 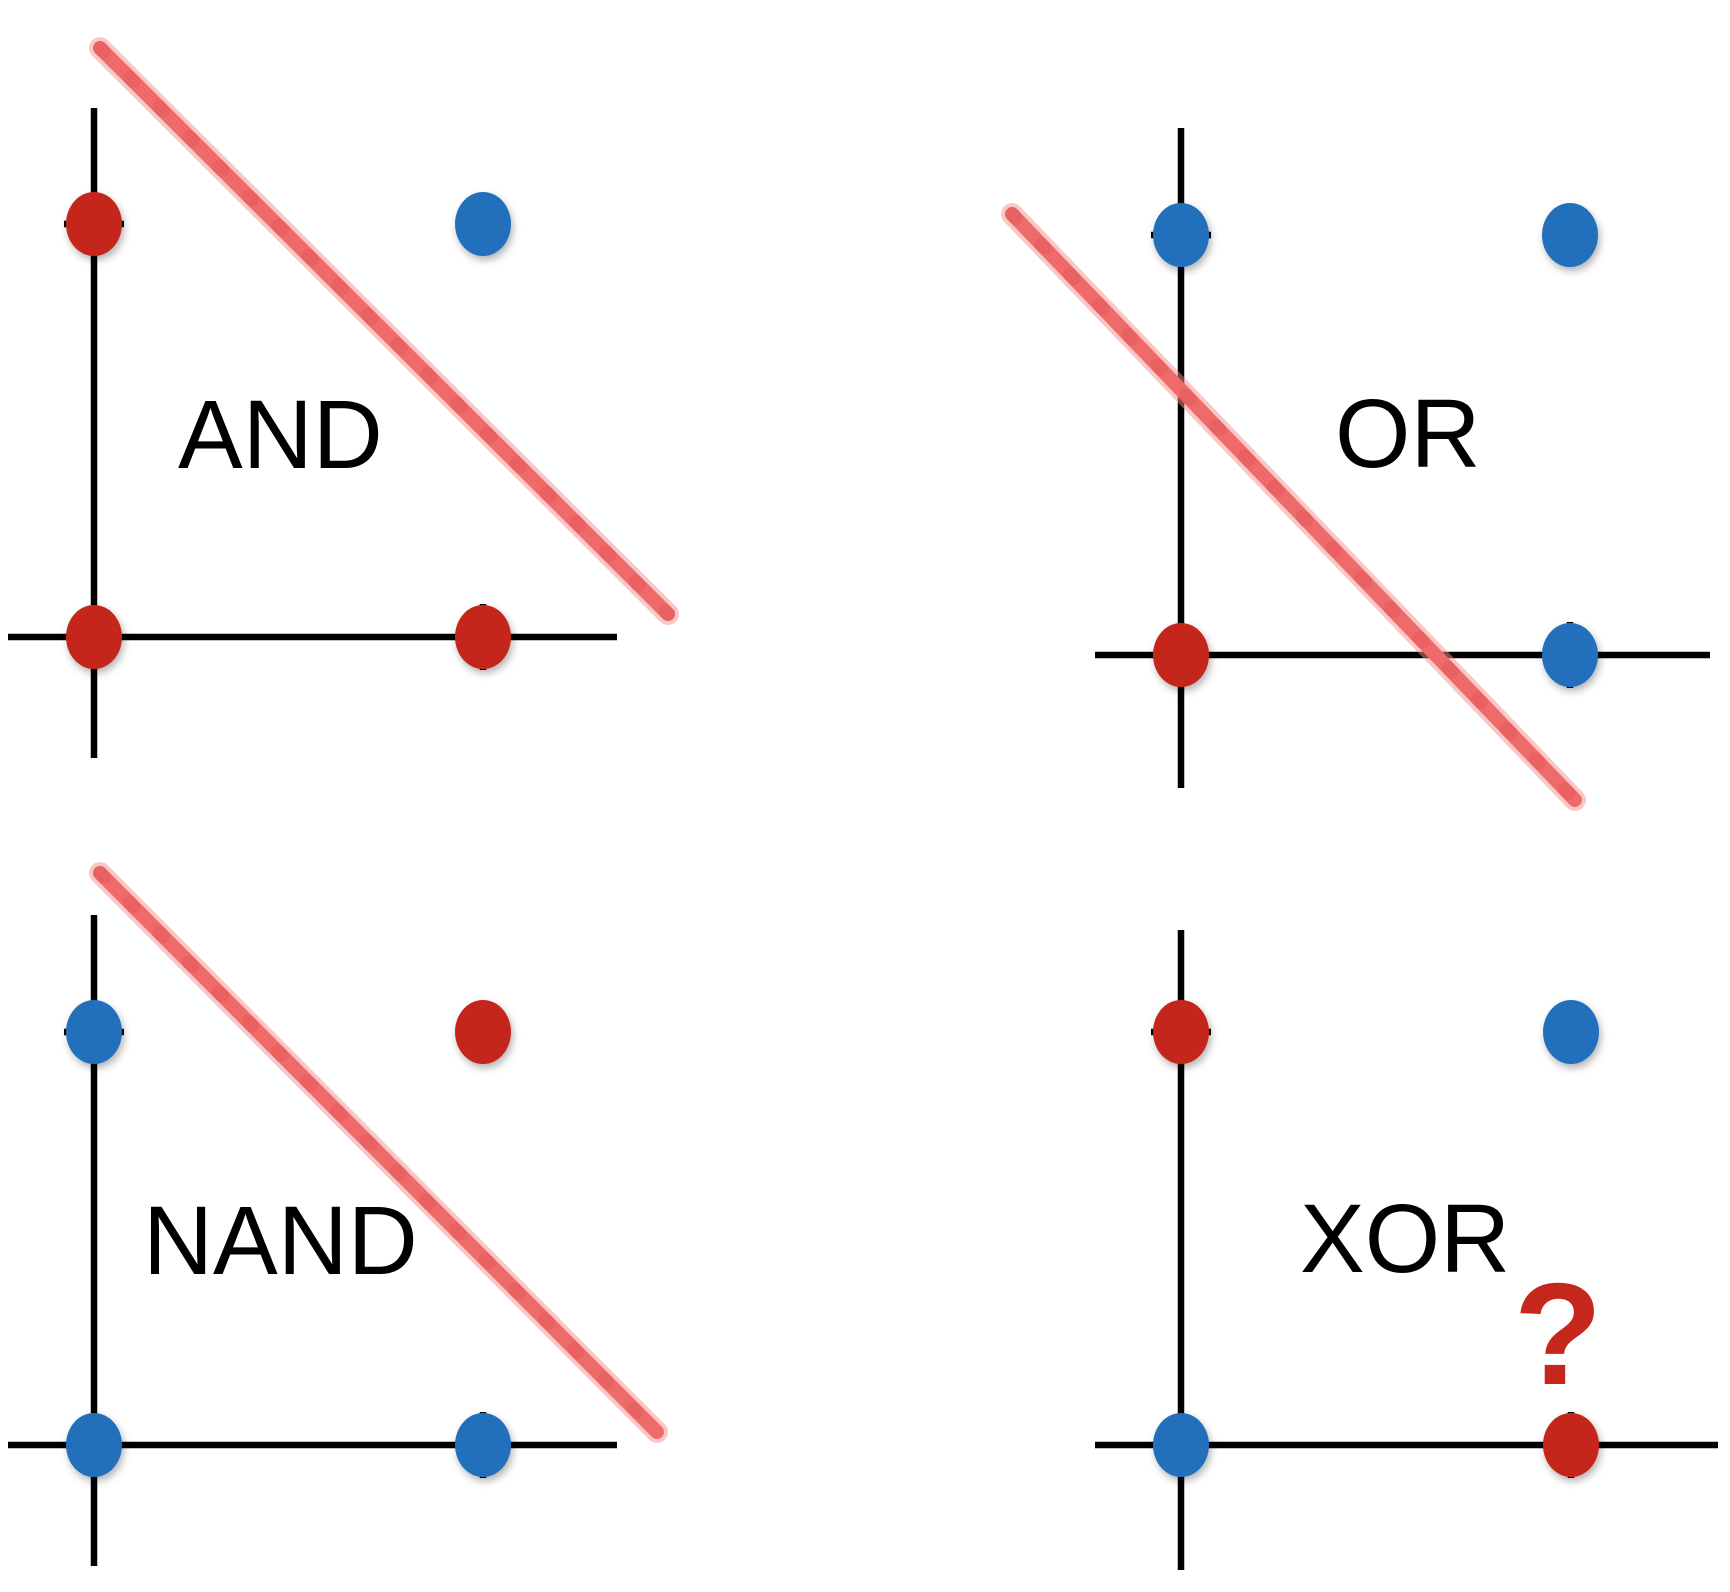 What do you see at coordinates (1408, 433) in the screenshot?
I see `or-label: OR` at bounding box center [1408, 433].